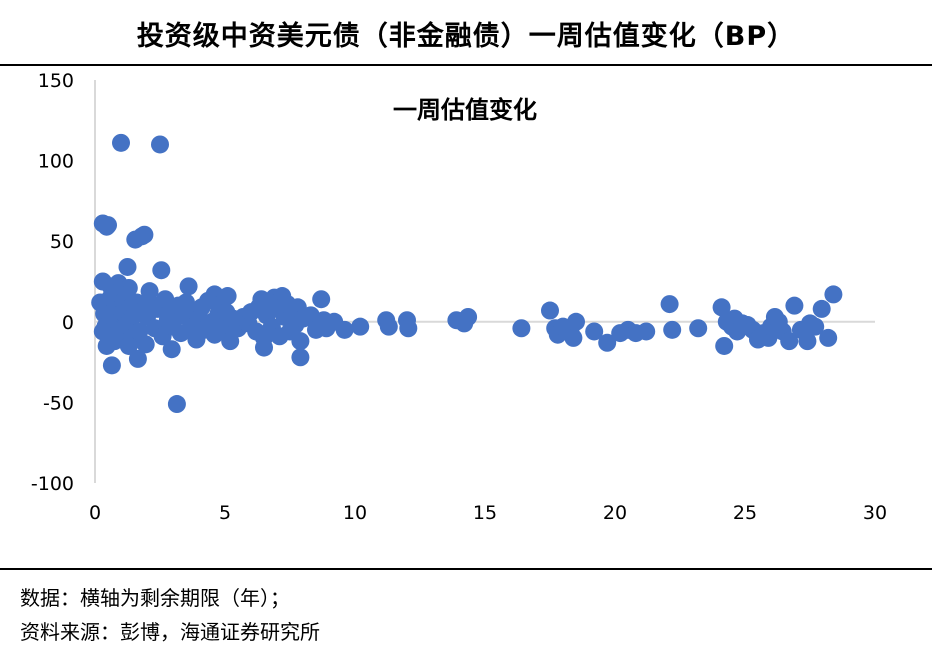  What do you see at coordinates (465, 110) in the screenshot?
I see `chart-title: 一周估值变化` at bounding box center [465, 110].